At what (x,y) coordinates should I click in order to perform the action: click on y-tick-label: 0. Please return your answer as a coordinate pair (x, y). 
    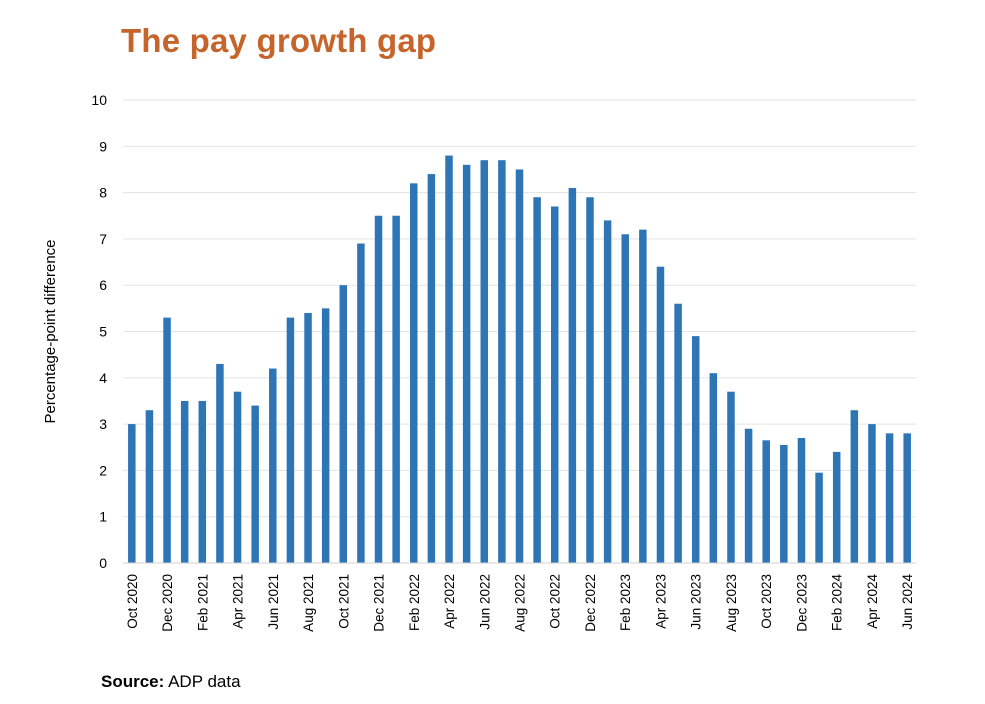
    Looking at the image, I should click on (103, 563).